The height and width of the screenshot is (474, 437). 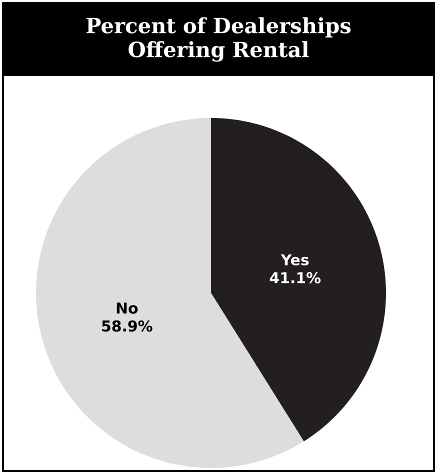 I want to click on slice-label: Yes, so click(x=294, y=260).